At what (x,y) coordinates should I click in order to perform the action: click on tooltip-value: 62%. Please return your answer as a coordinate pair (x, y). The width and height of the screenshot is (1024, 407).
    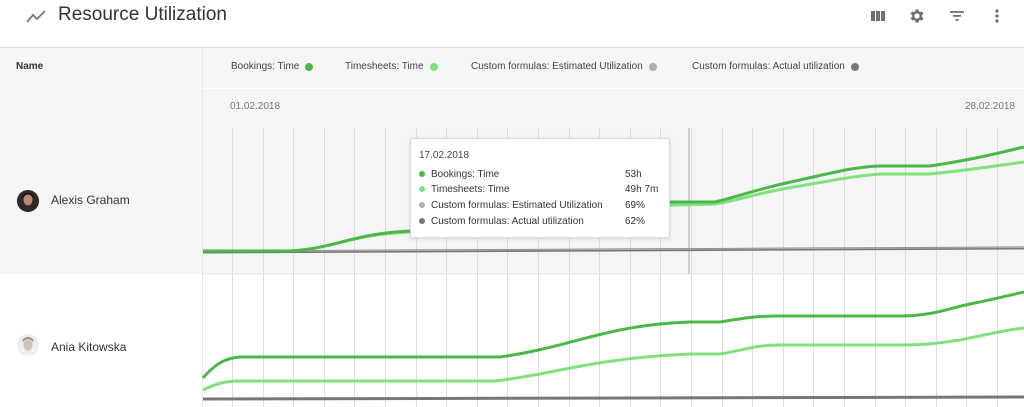
    Looking at the image, I should click on (635, 221).